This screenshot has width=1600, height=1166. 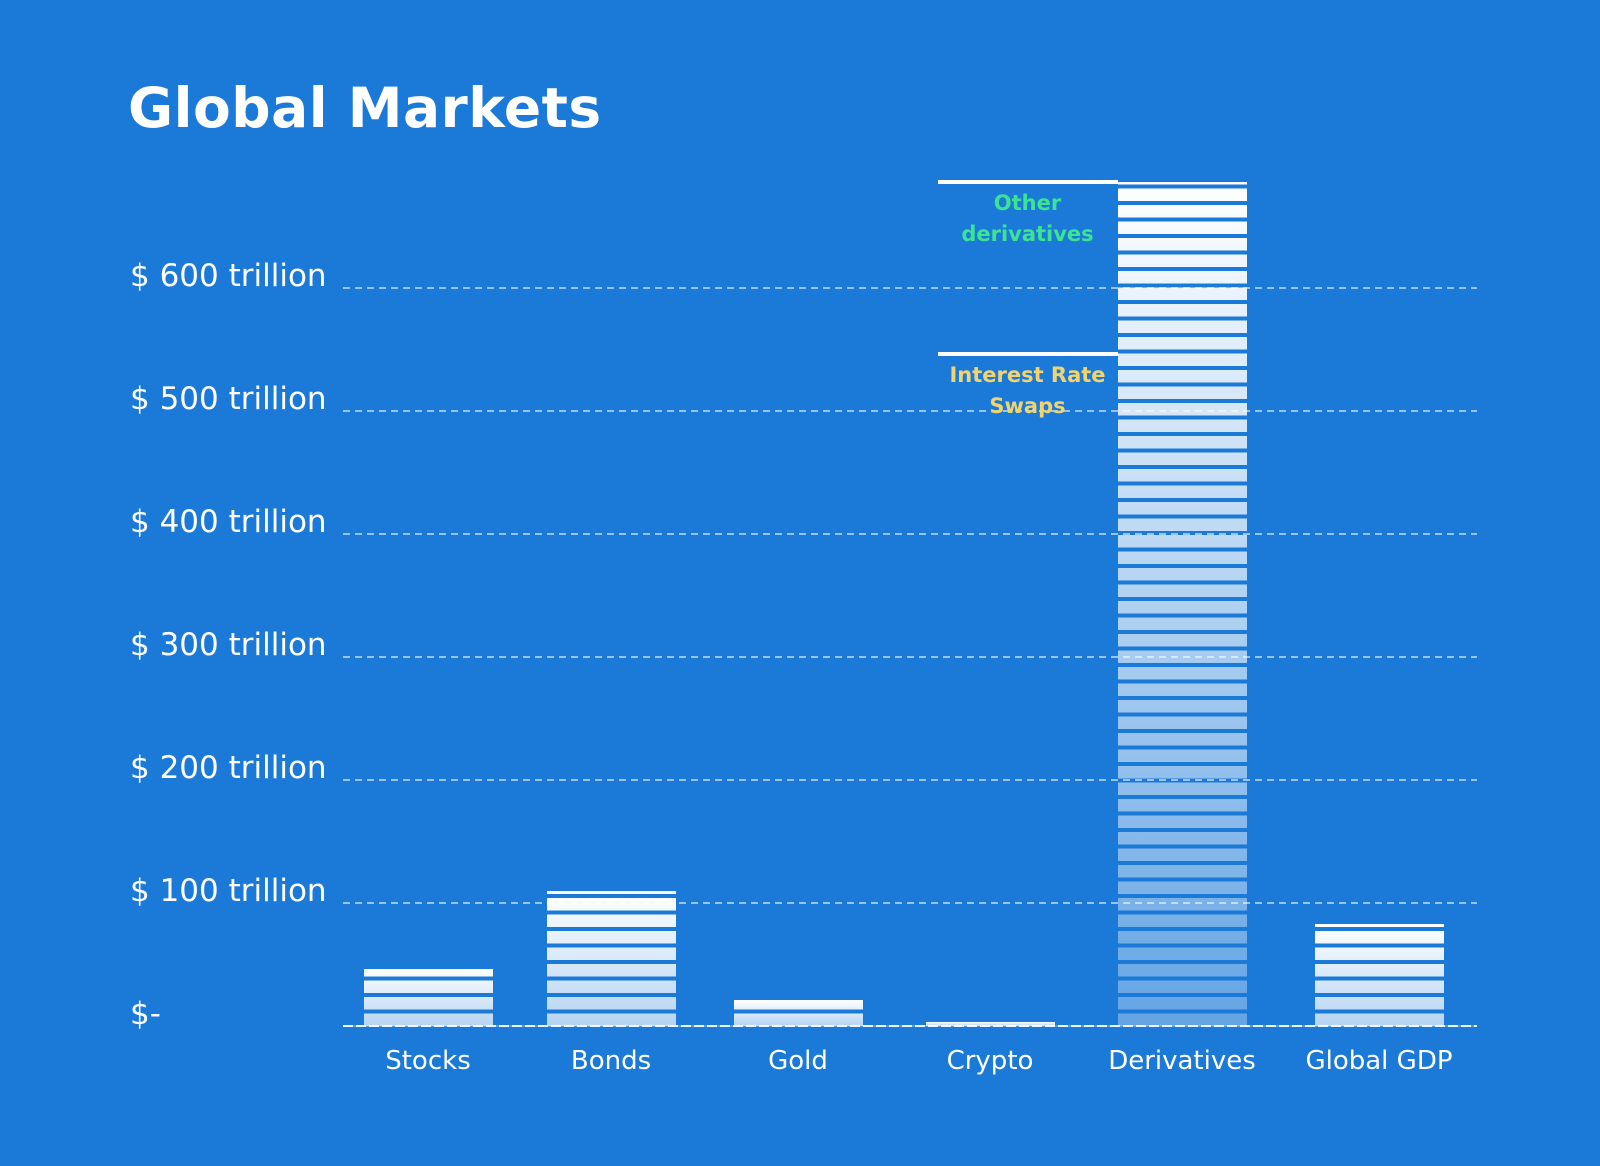 What do you see at coordinates (1379, 974) in the screenshot?
I see `bar-global-gdp` at bounding box center [1379, 974].